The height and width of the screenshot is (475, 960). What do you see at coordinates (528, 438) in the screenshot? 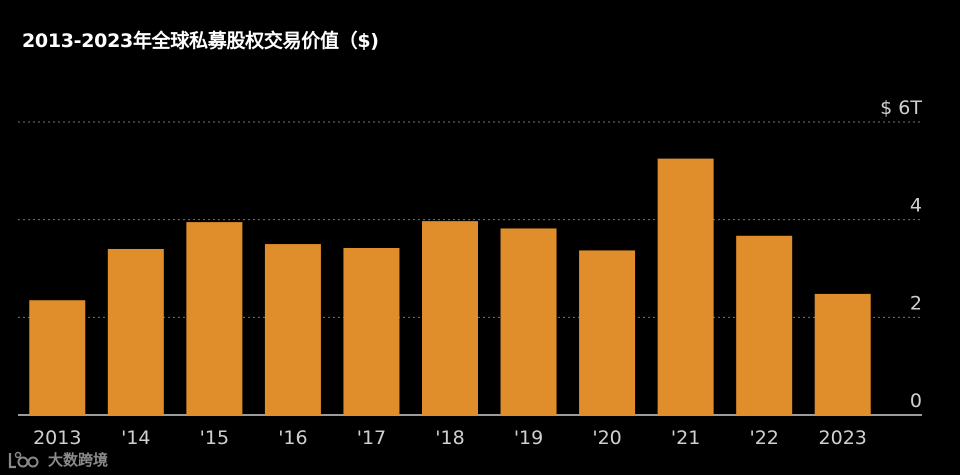
I see `x-tick-label: '19` at bounding box center [528, 438].